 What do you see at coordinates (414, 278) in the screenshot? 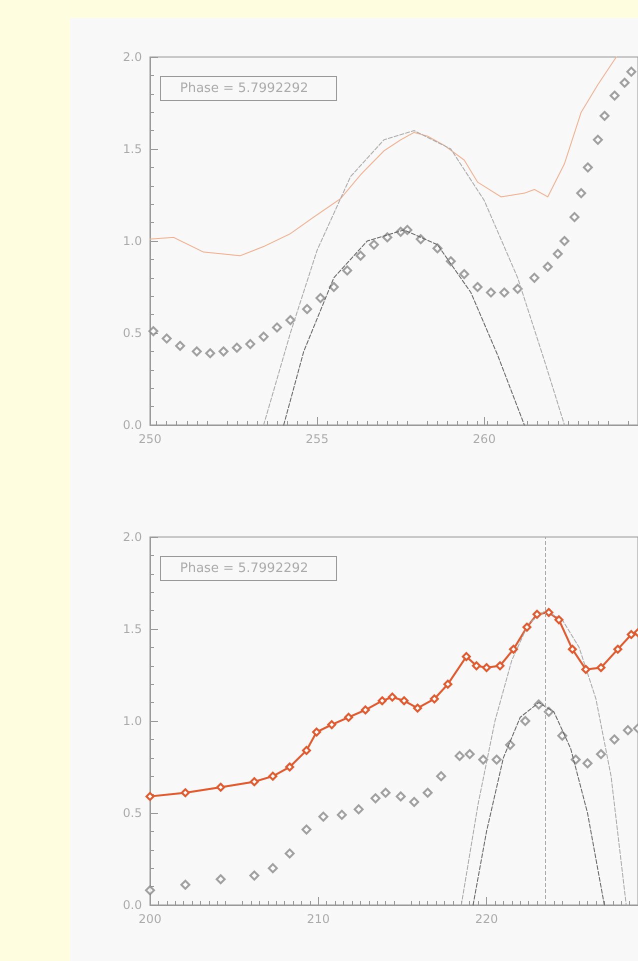
I see `line-series` at bounding box center [414, 278].